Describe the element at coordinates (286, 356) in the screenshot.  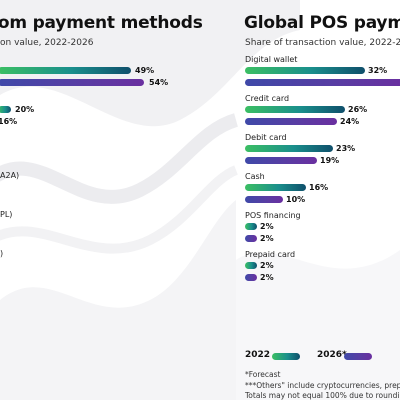
I see `legend-swatch-2022` at that location.